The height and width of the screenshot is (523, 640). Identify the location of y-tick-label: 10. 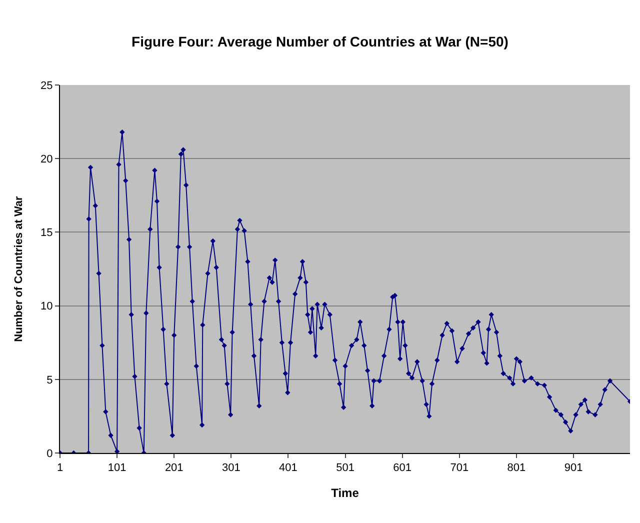
(46, 306).